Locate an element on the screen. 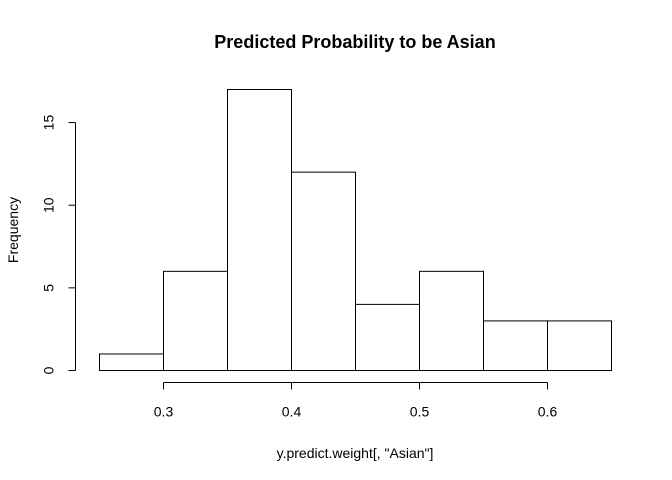  y-tick-label: 0 is located at coordinates (49, 370).